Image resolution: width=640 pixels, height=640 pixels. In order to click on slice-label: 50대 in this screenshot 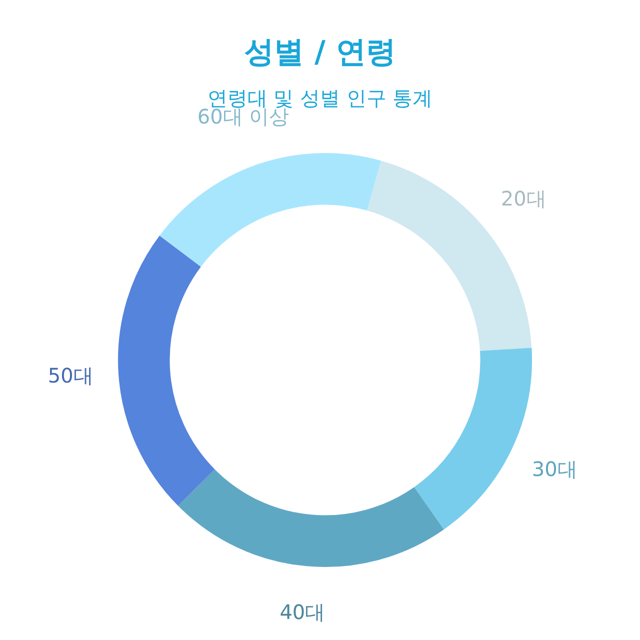, I will do `click(71, 376)`.